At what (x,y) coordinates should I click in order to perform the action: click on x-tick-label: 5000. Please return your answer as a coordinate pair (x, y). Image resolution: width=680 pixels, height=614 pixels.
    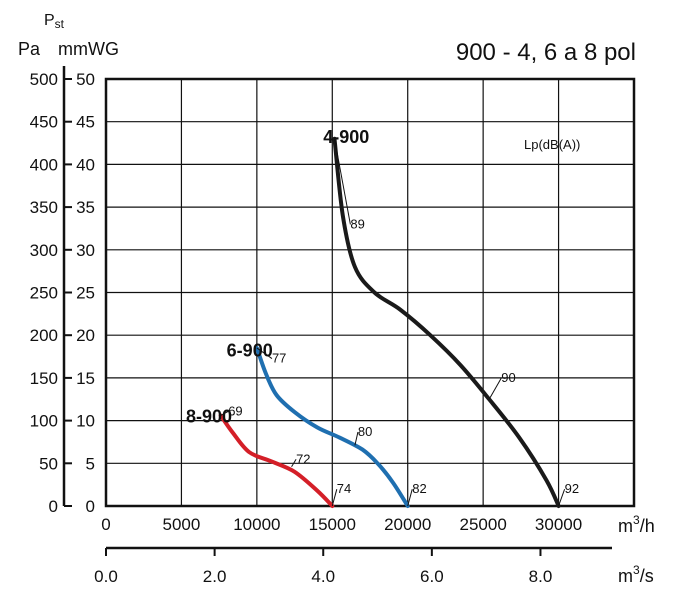
    Looking at the image, I should click on (182, 524).